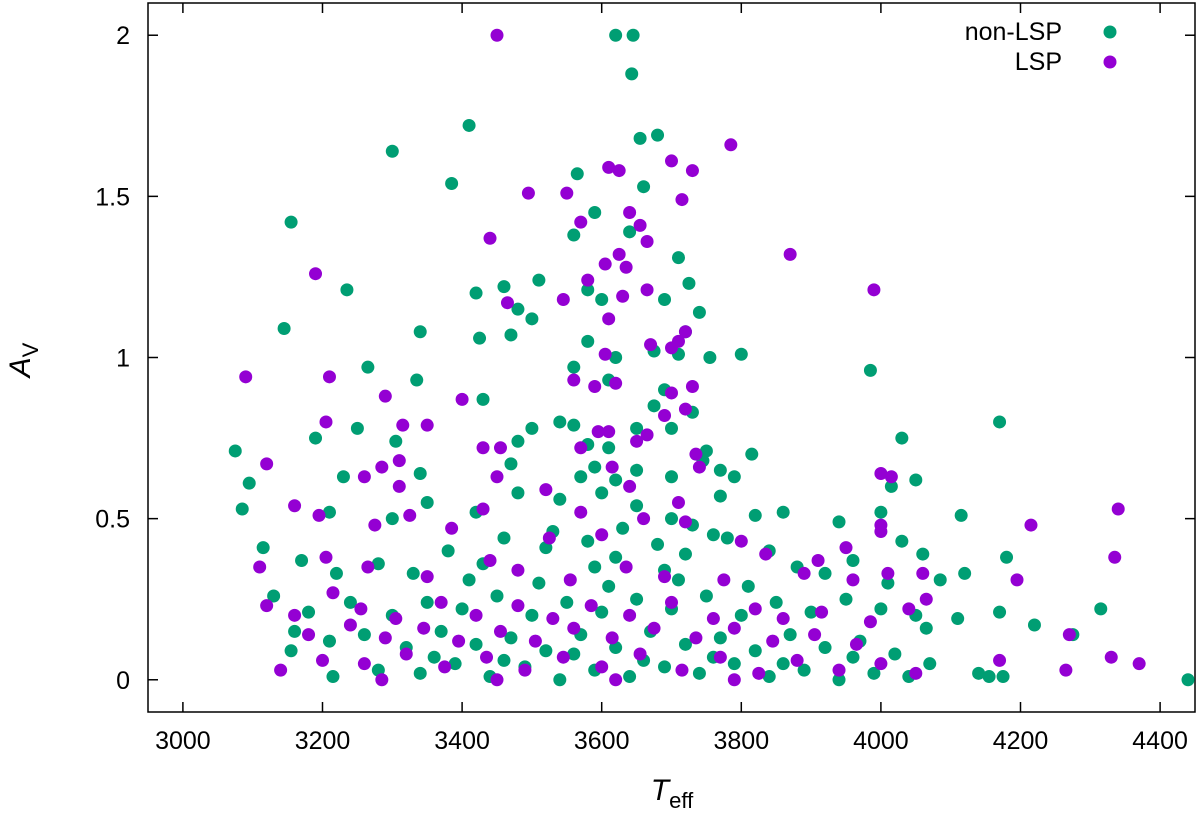  What do you see at coordinates (183, 741) in the screenshot?
I see `x-tick-label: 3000` at bounding box center [183, 741].